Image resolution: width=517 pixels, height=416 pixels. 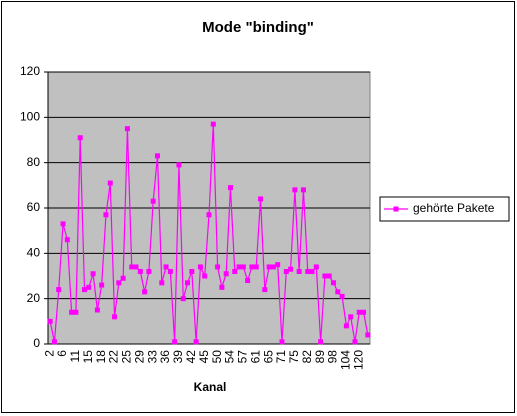 I want to click on x-tick-label: 22, so click(x=114, y=357).